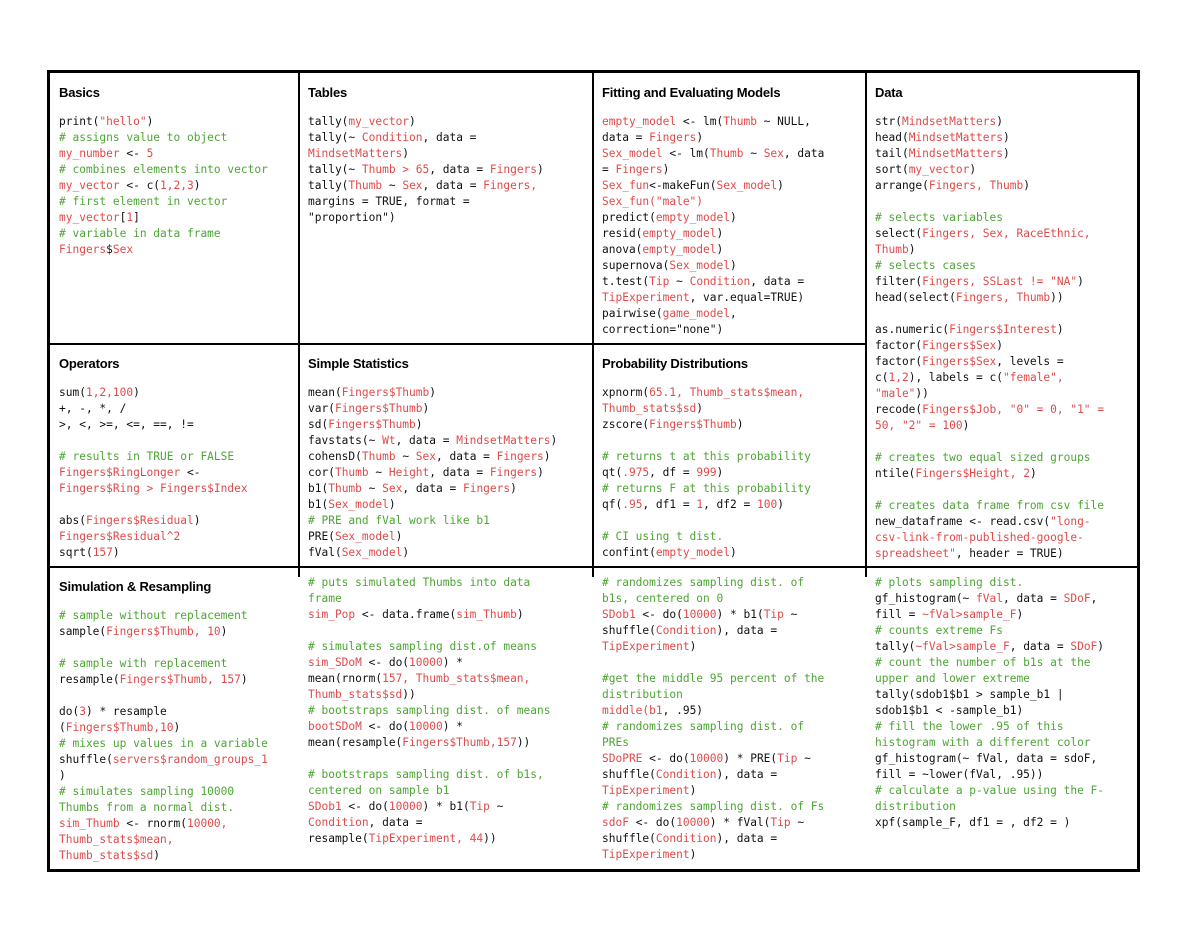 This screenshot has height=927, width=1200. I want to click on code-identifier: Fingers, so click(673, 137).